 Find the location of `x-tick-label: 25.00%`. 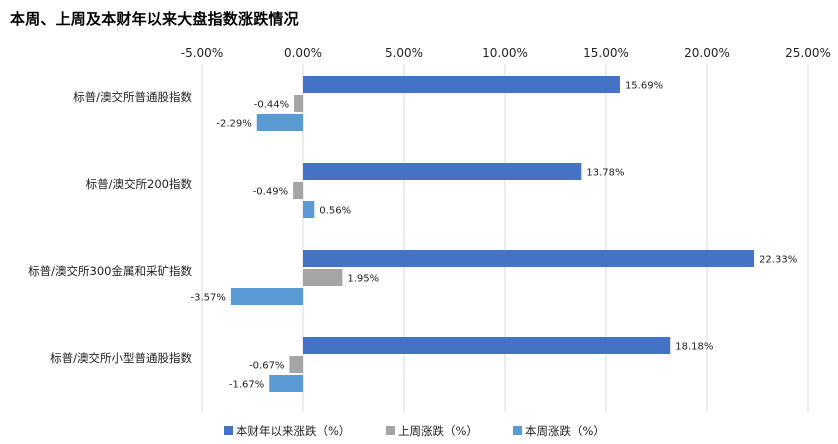

x-tick-label: 25.00% is located at coordinates (808, 53).